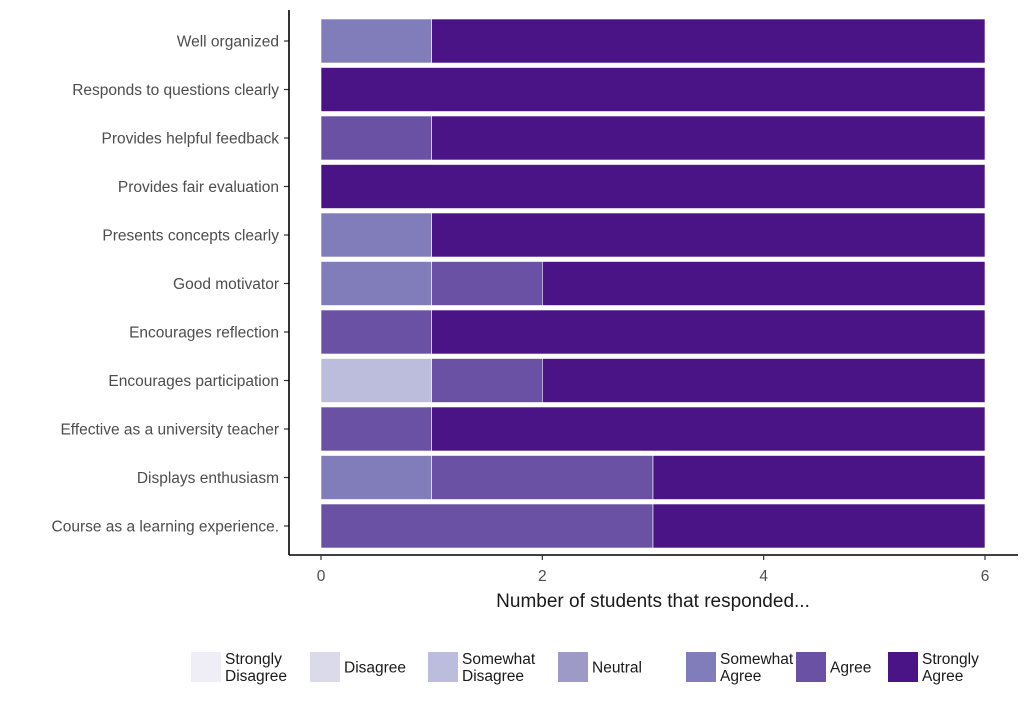 This screenshot has width=1024, height=705. I want to click on y-tick-label: Encourages reflection, so click(204, 333).